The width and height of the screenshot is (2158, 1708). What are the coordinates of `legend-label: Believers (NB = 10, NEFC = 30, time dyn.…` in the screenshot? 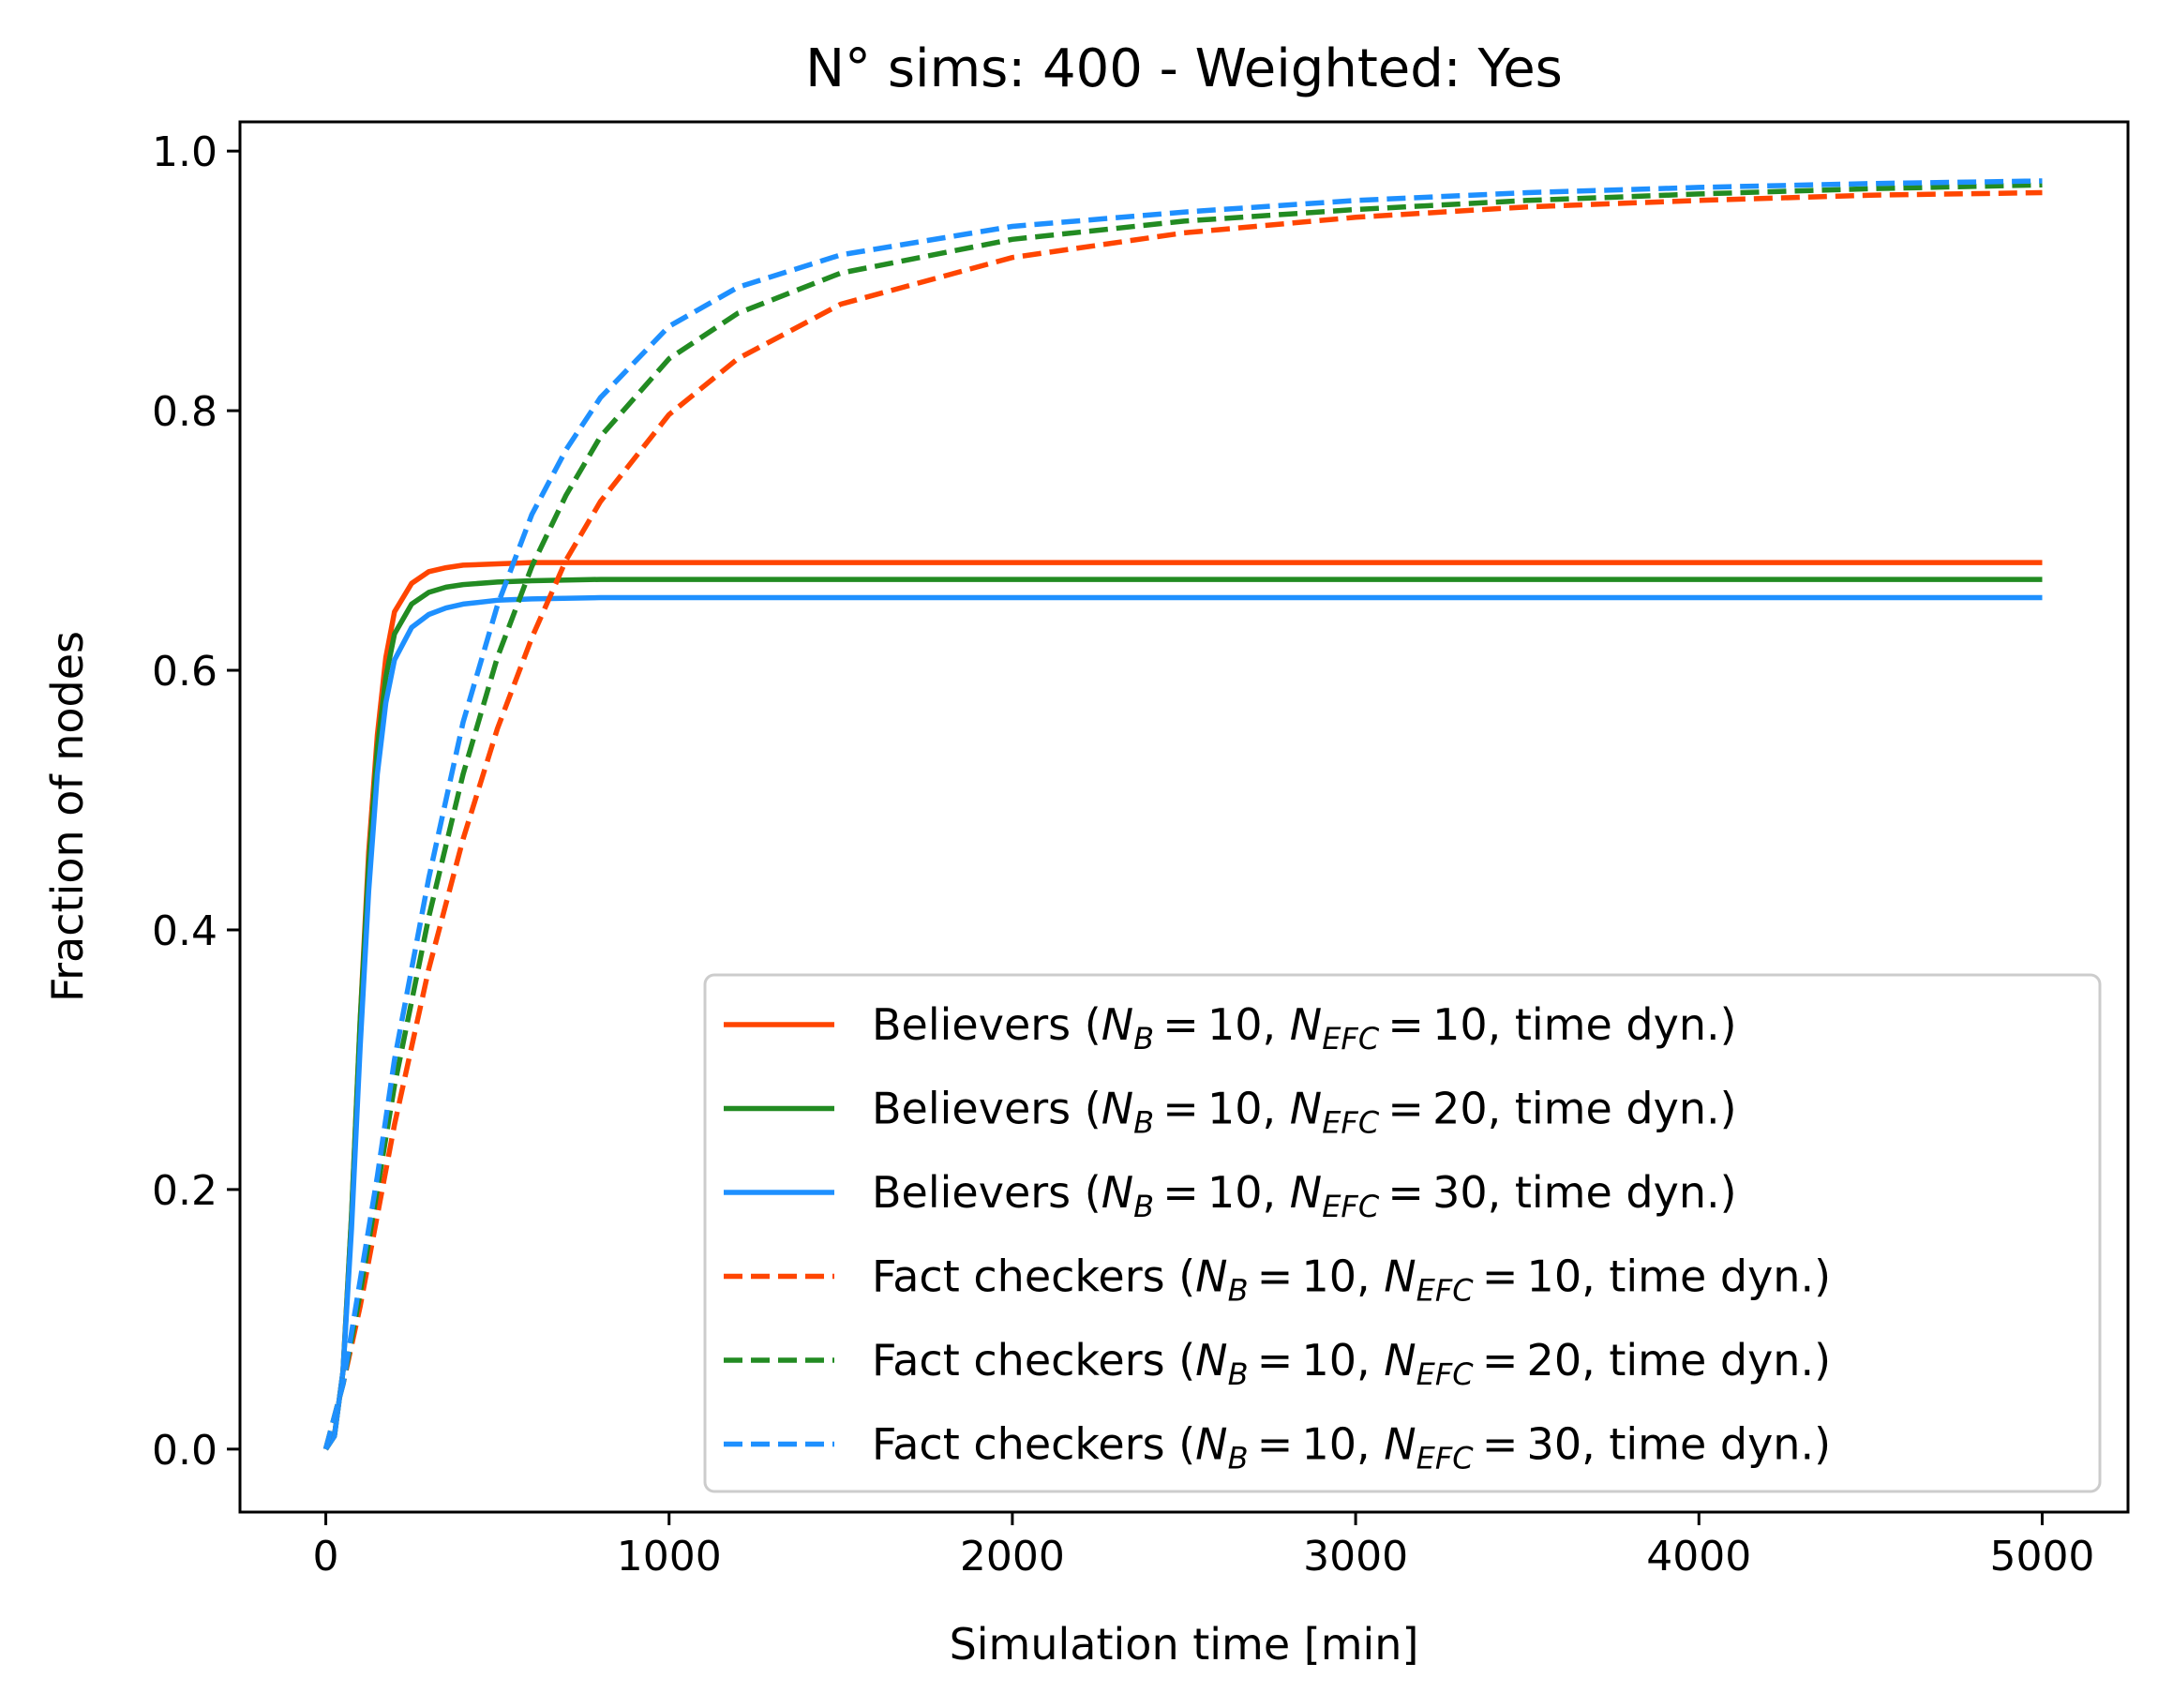 It's located at (1304, 1195).